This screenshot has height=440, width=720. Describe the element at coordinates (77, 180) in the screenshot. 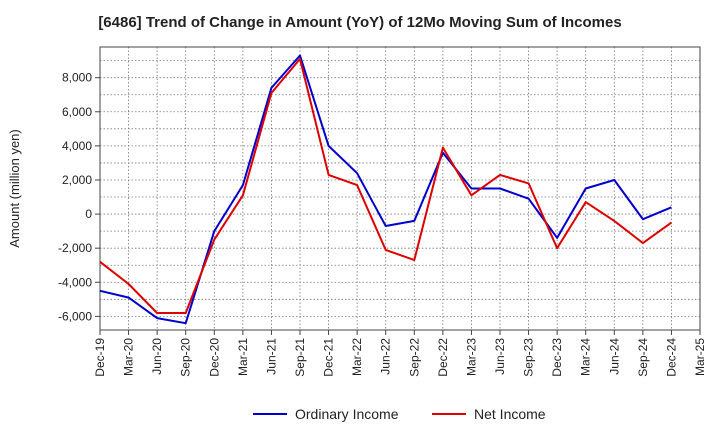

I see `y-tick-label: 2,000` at that location.